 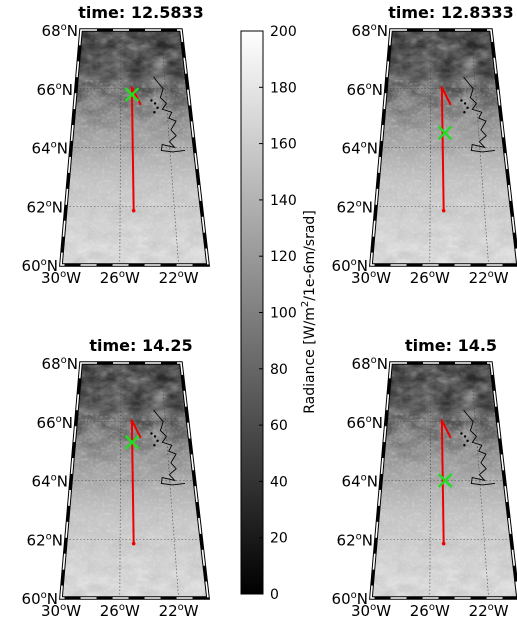 I want to click on colorbar-label: Radiance [W/m2/1e-6m/srad], so click(x=309, y=312).